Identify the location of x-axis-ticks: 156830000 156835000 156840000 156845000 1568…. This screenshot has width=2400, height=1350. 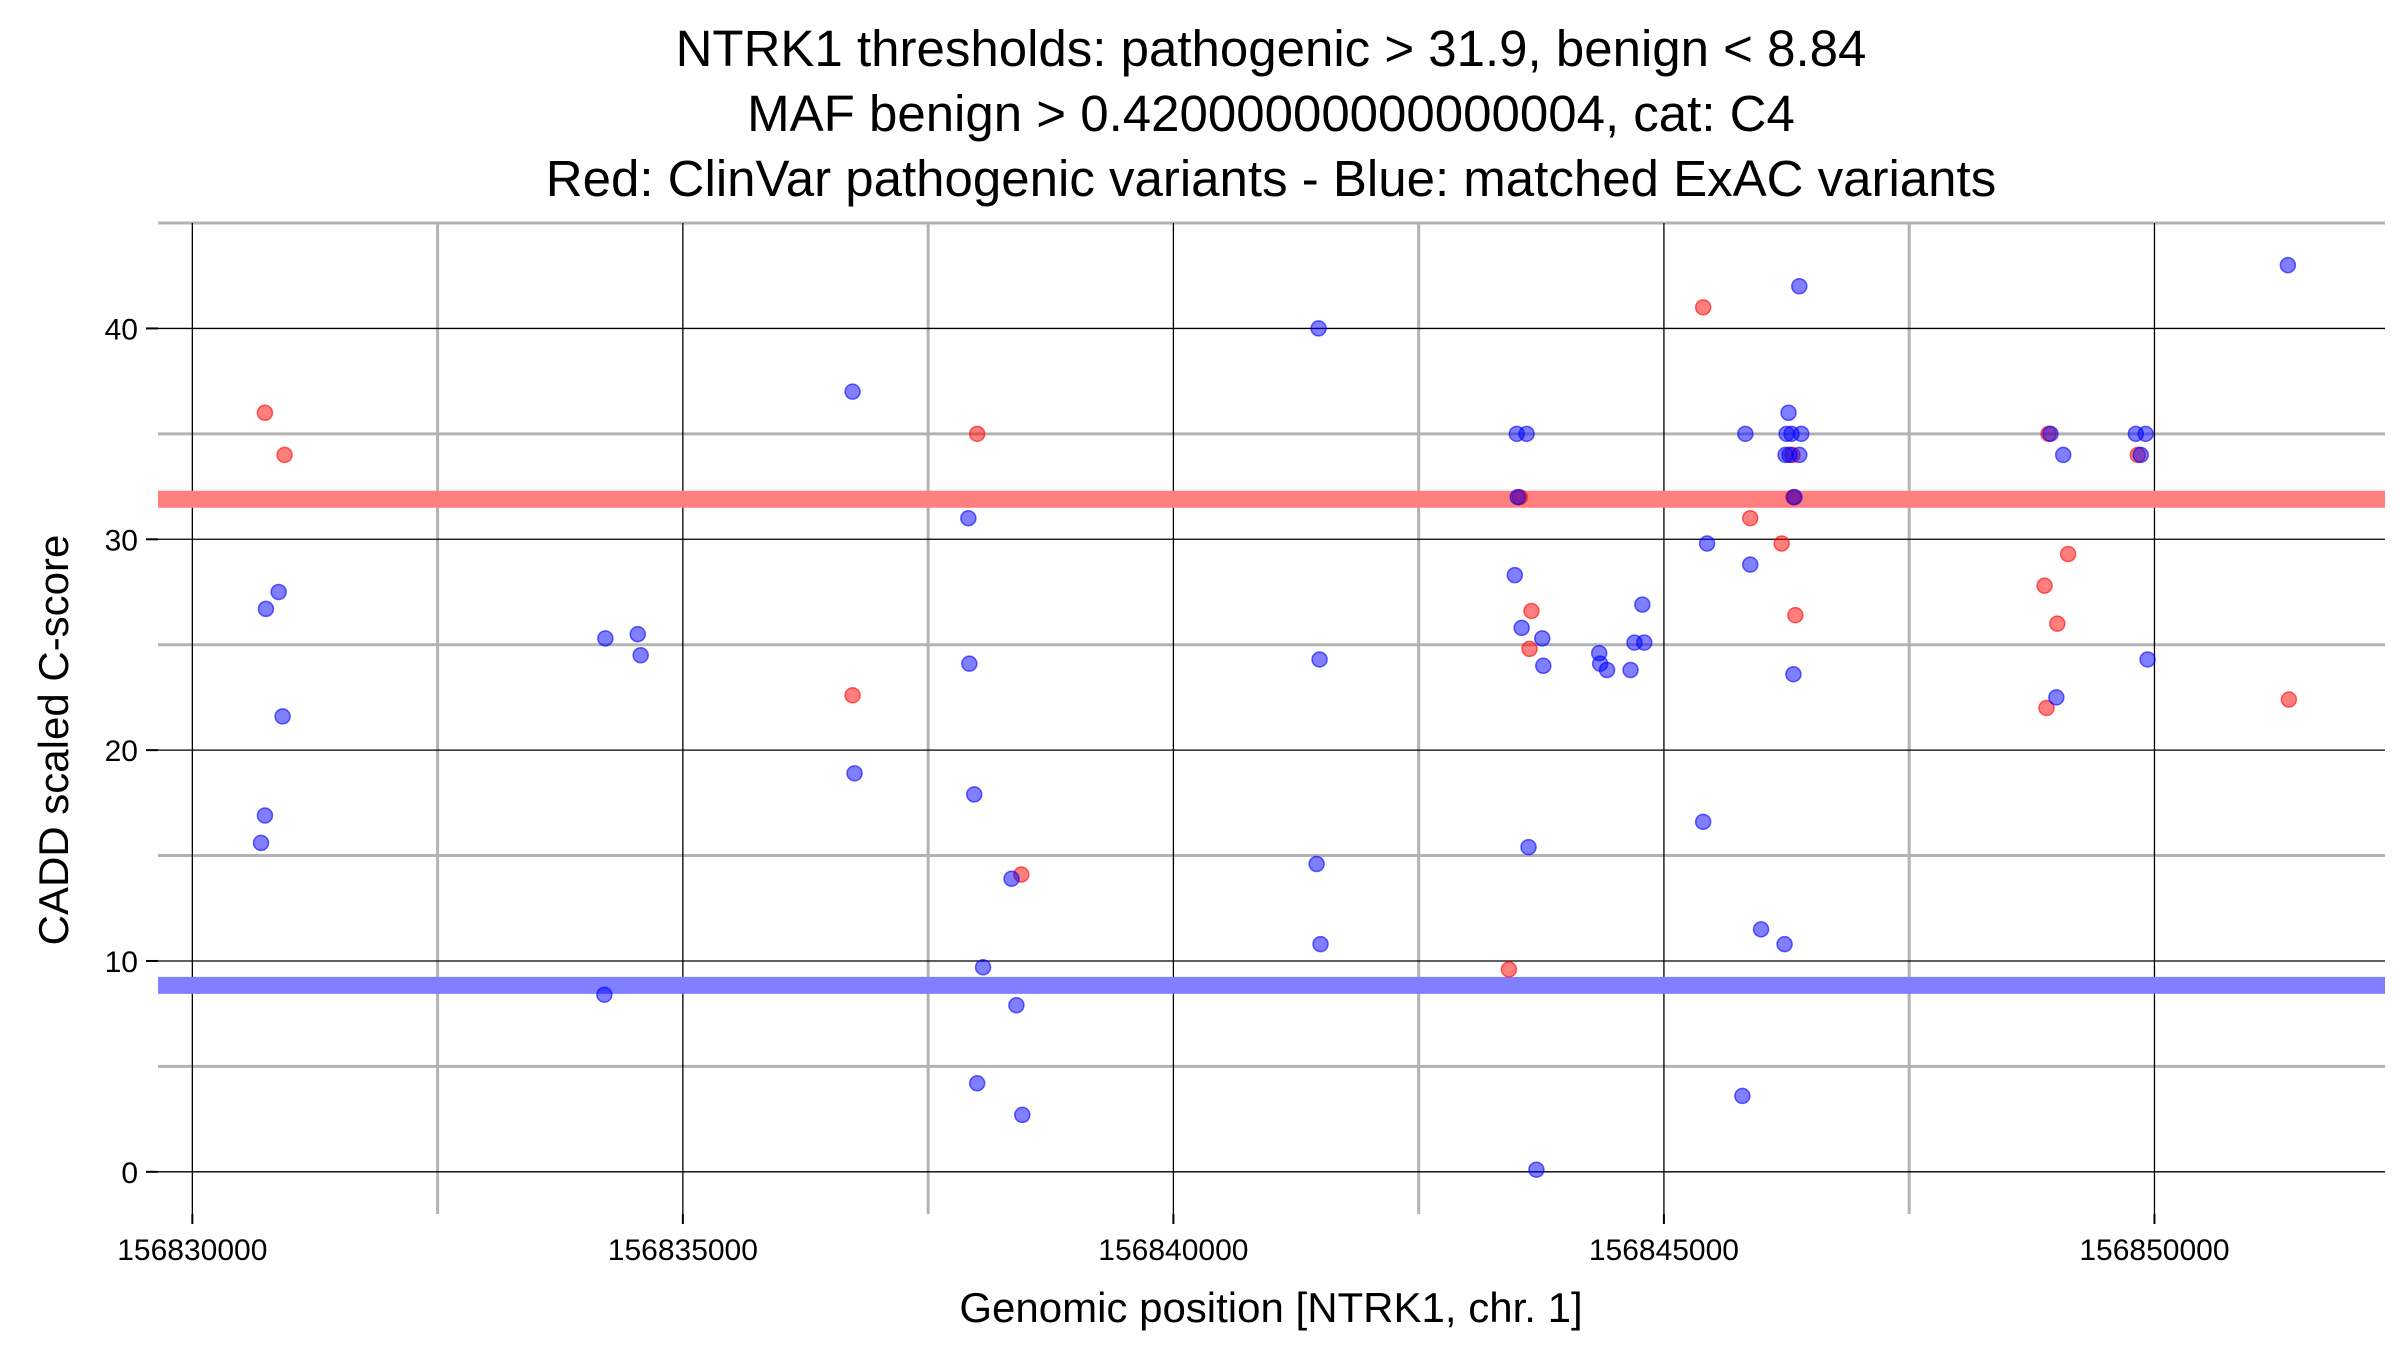
(1173, 1240).